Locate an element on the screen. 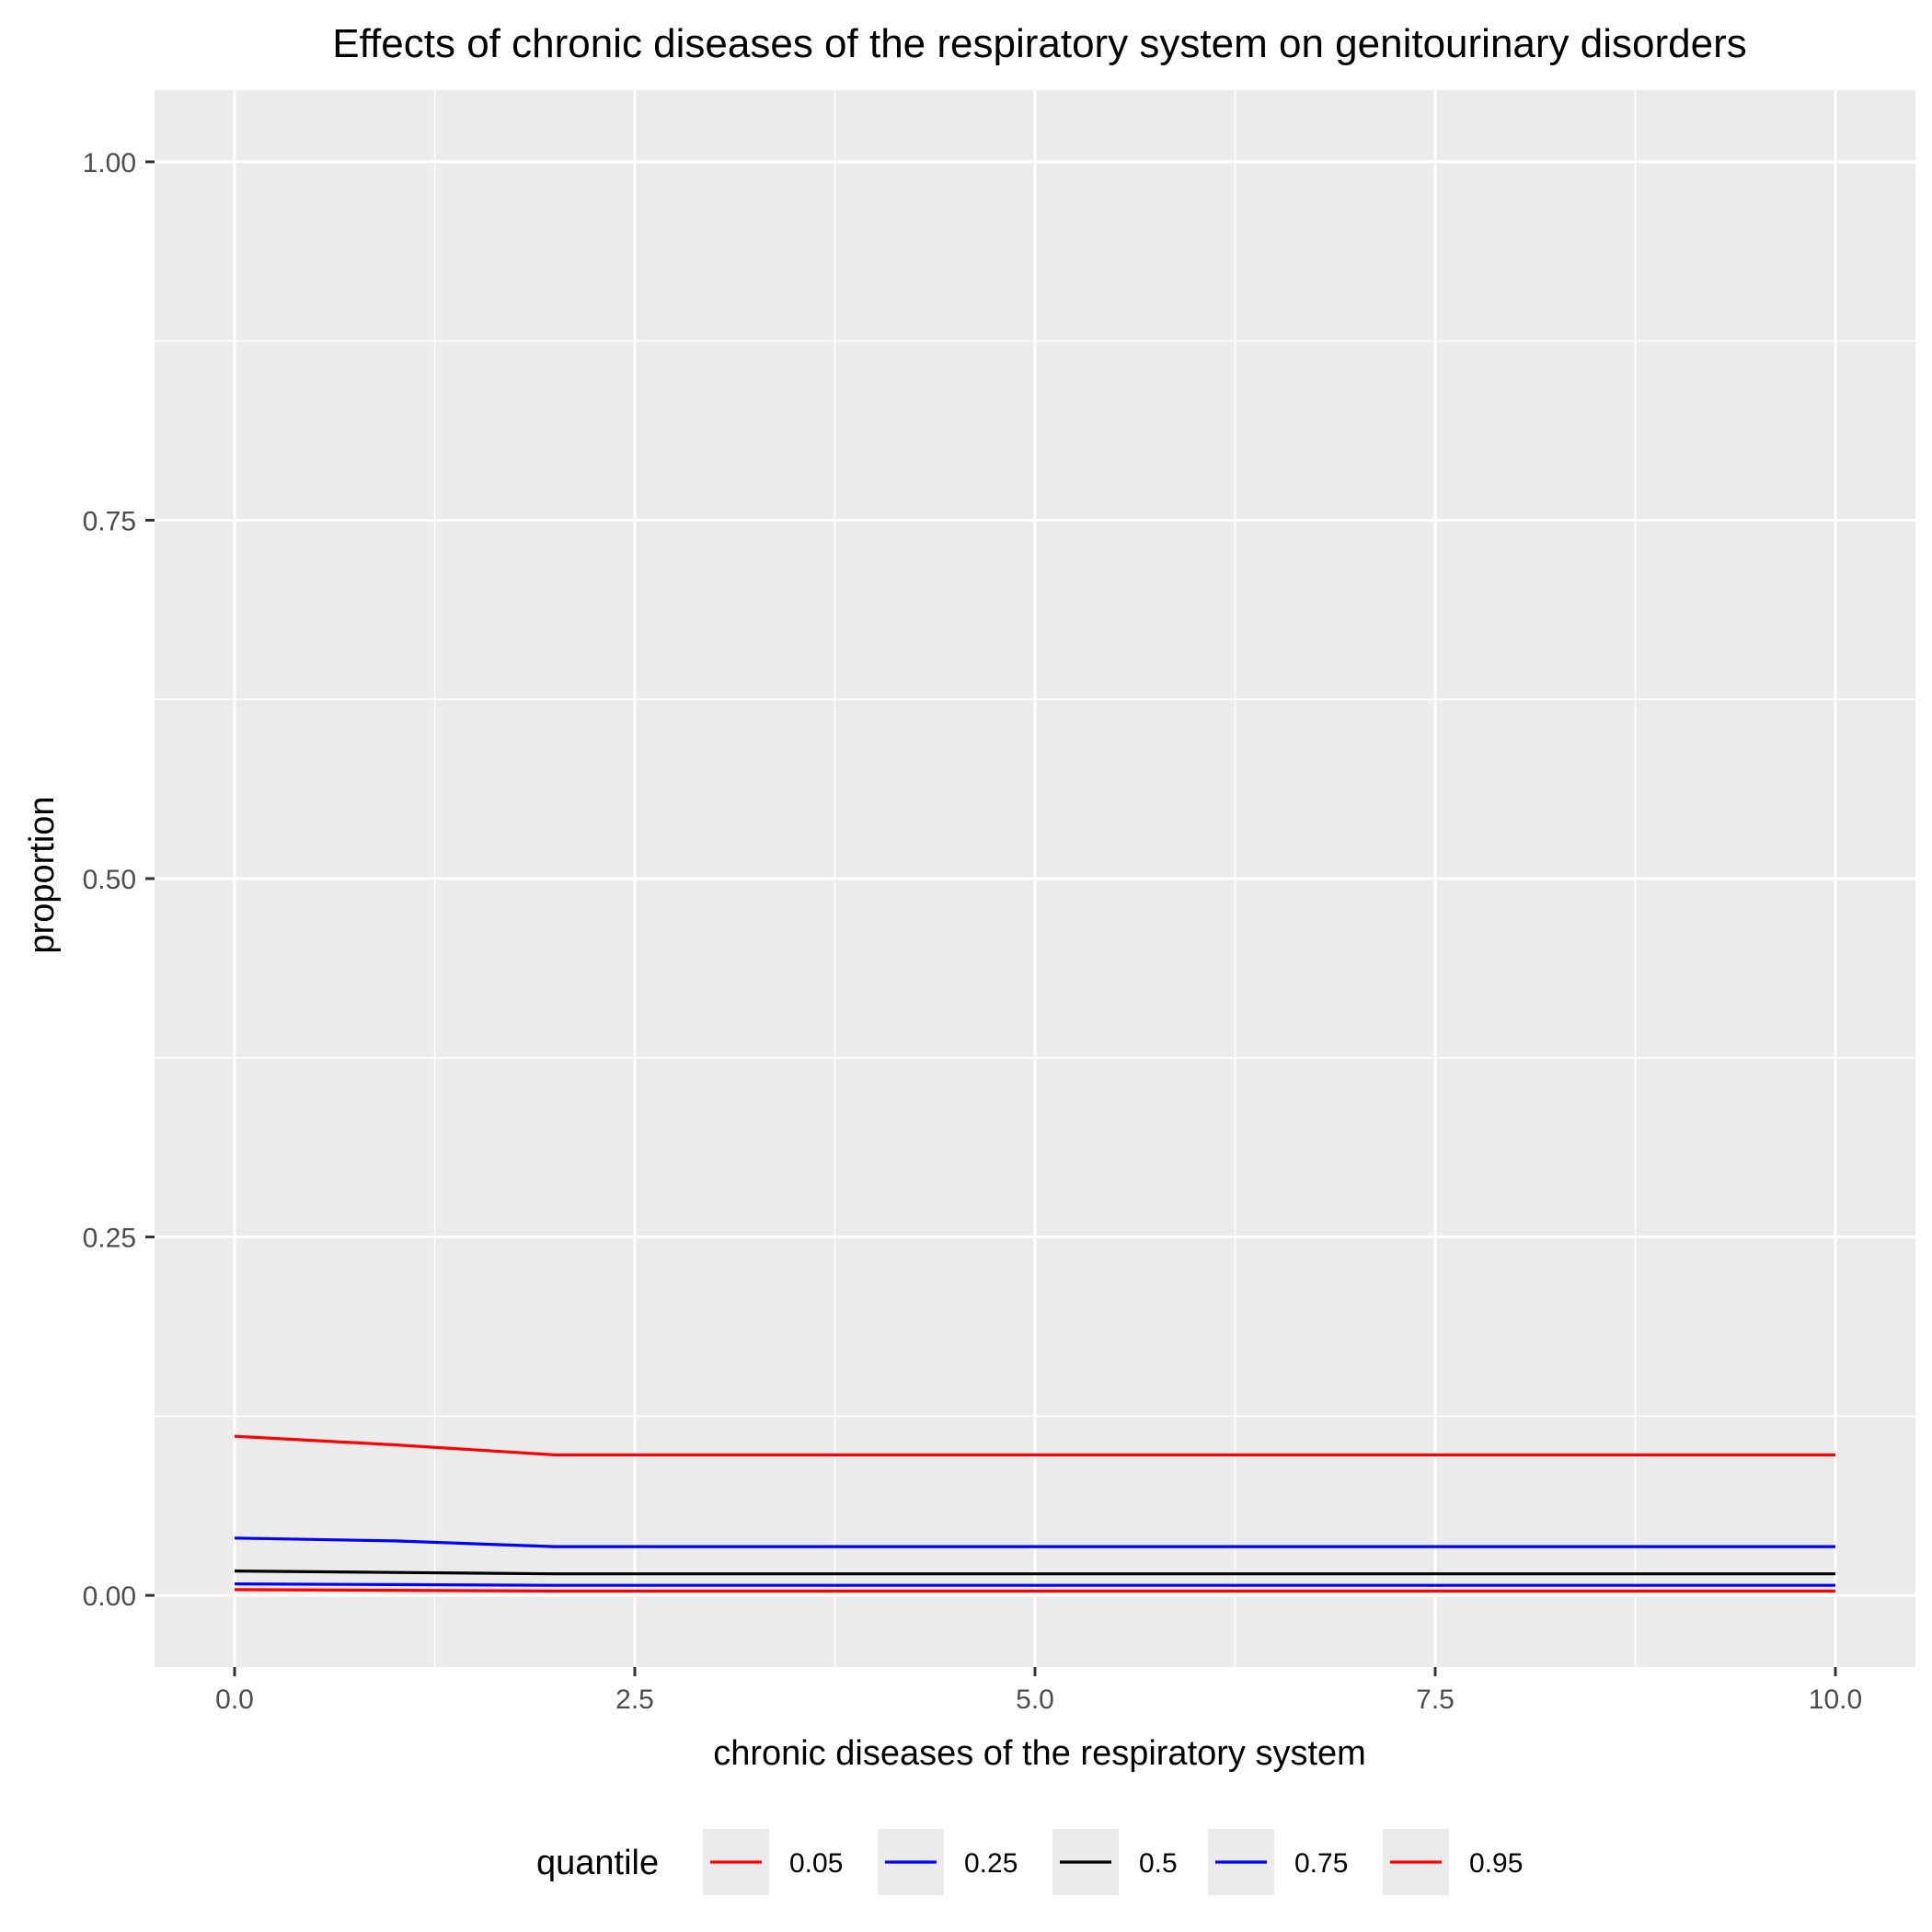  legend-item-q0_75: 0.75 is located at coordinates (1278, 1862).